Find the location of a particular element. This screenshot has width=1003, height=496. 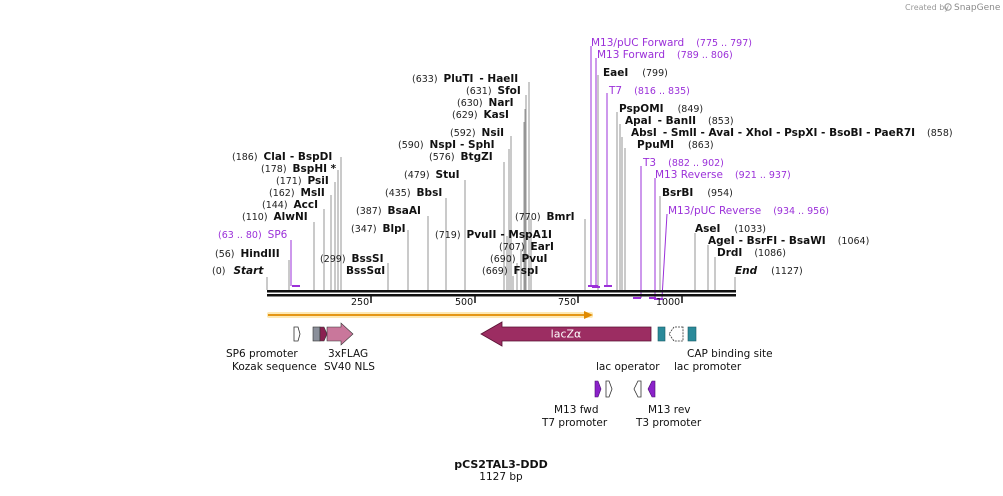

enzyme-bsaai: (387) BsaAI is located at coordinates (388, 211).